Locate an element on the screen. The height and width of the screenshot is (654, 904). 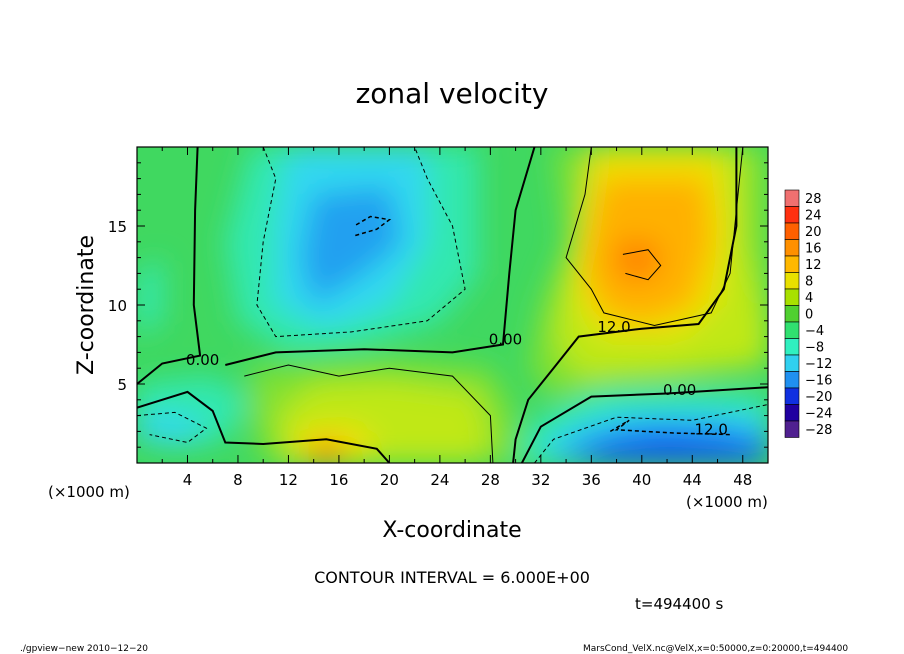
contour-zero-left is located at coordinates (169, 266).